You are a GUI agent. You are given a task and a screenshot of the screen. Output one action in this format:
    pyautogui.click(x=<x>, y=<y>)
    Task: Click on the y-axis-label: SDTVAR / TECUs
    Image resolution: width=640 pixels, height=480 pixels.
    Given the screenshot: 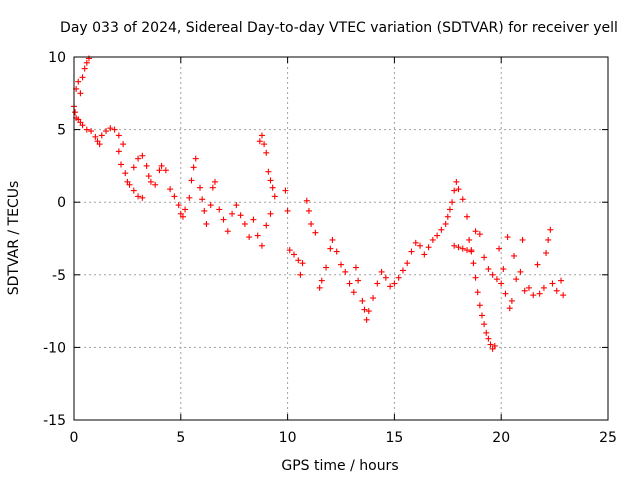 What is the action you would take?
    pyautogui.click(x=14, y=238)
    